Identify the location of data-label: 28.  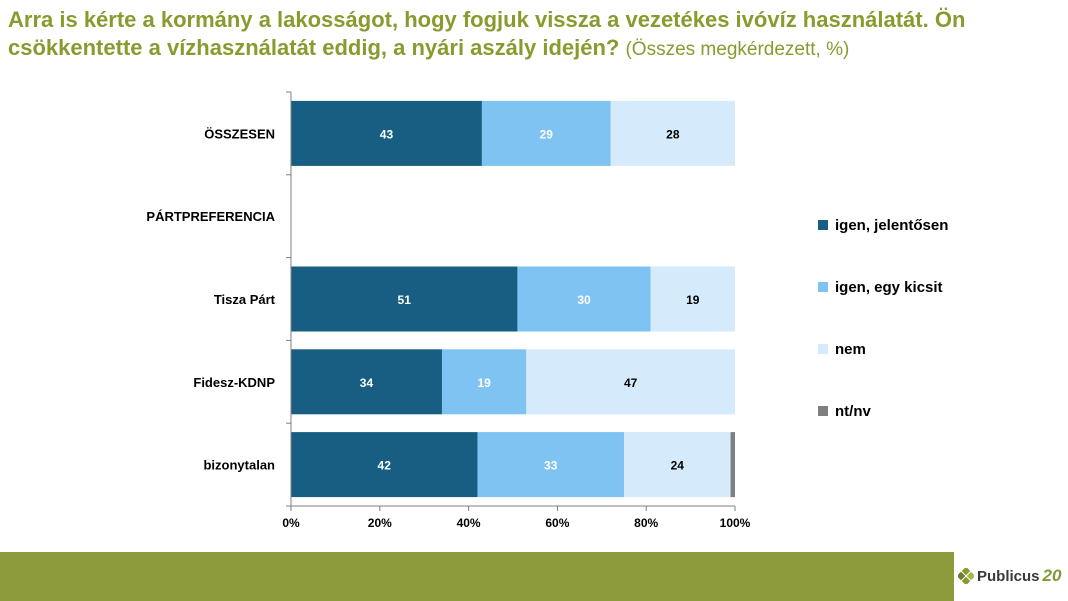
(673, 134).